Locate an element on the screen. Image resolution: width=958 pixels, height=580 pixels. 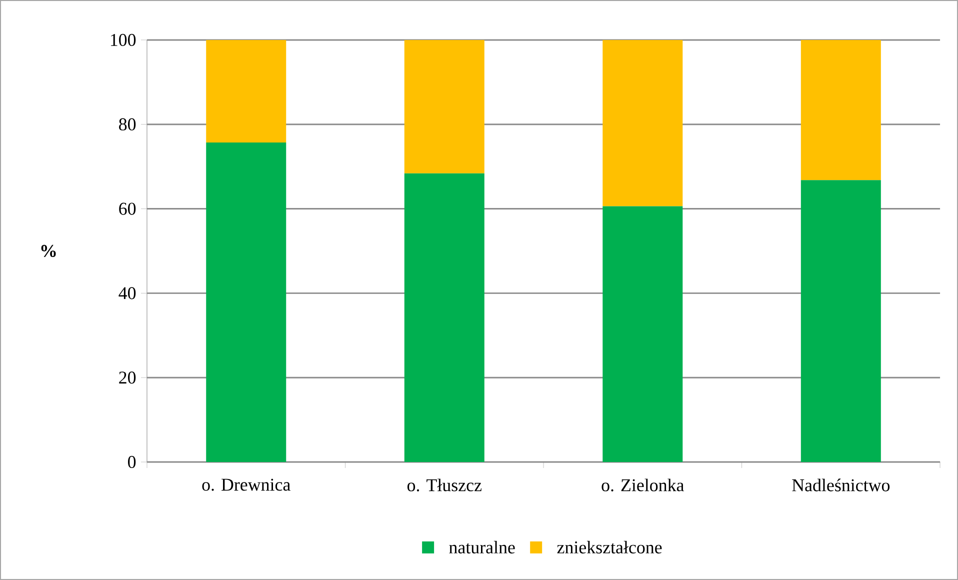
y-tick-label: 40 is located at coordinates (127, 293).